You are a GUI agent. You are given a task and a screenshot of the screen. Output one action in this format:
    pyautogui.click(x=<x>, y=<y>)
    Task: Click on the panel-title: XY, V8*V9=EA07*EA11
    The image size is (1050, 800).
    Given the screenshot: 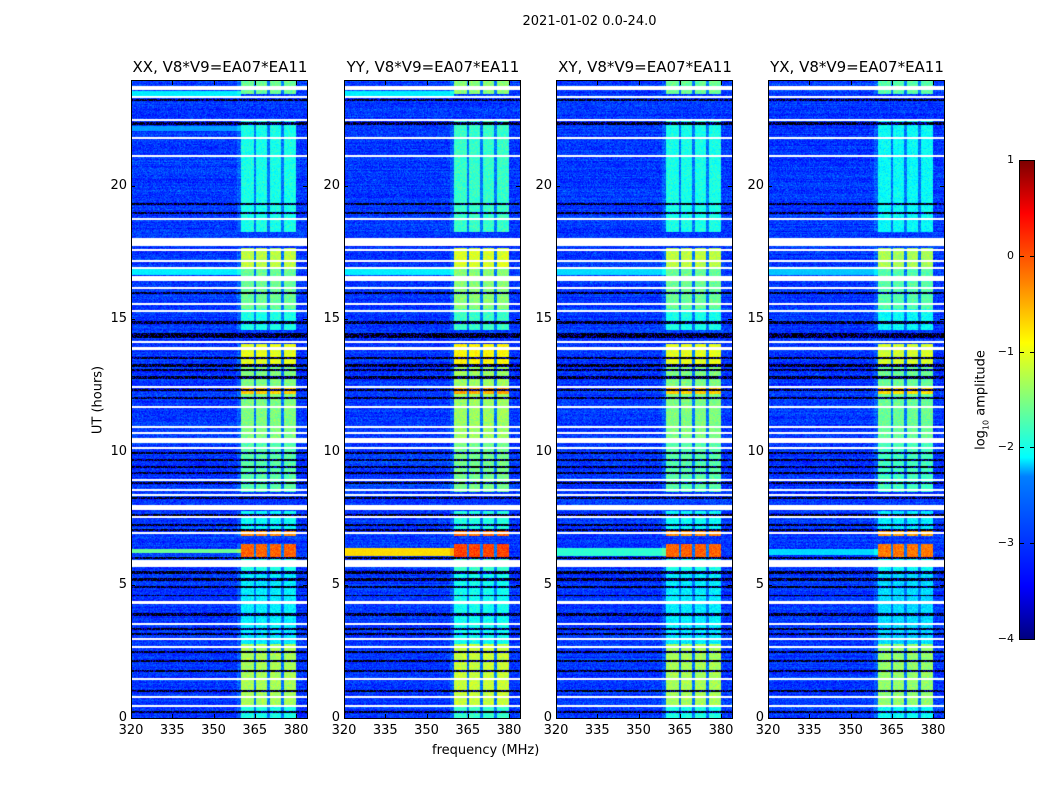 What is the action you would take?
    pyautogui.click(x=645, y=67)
    